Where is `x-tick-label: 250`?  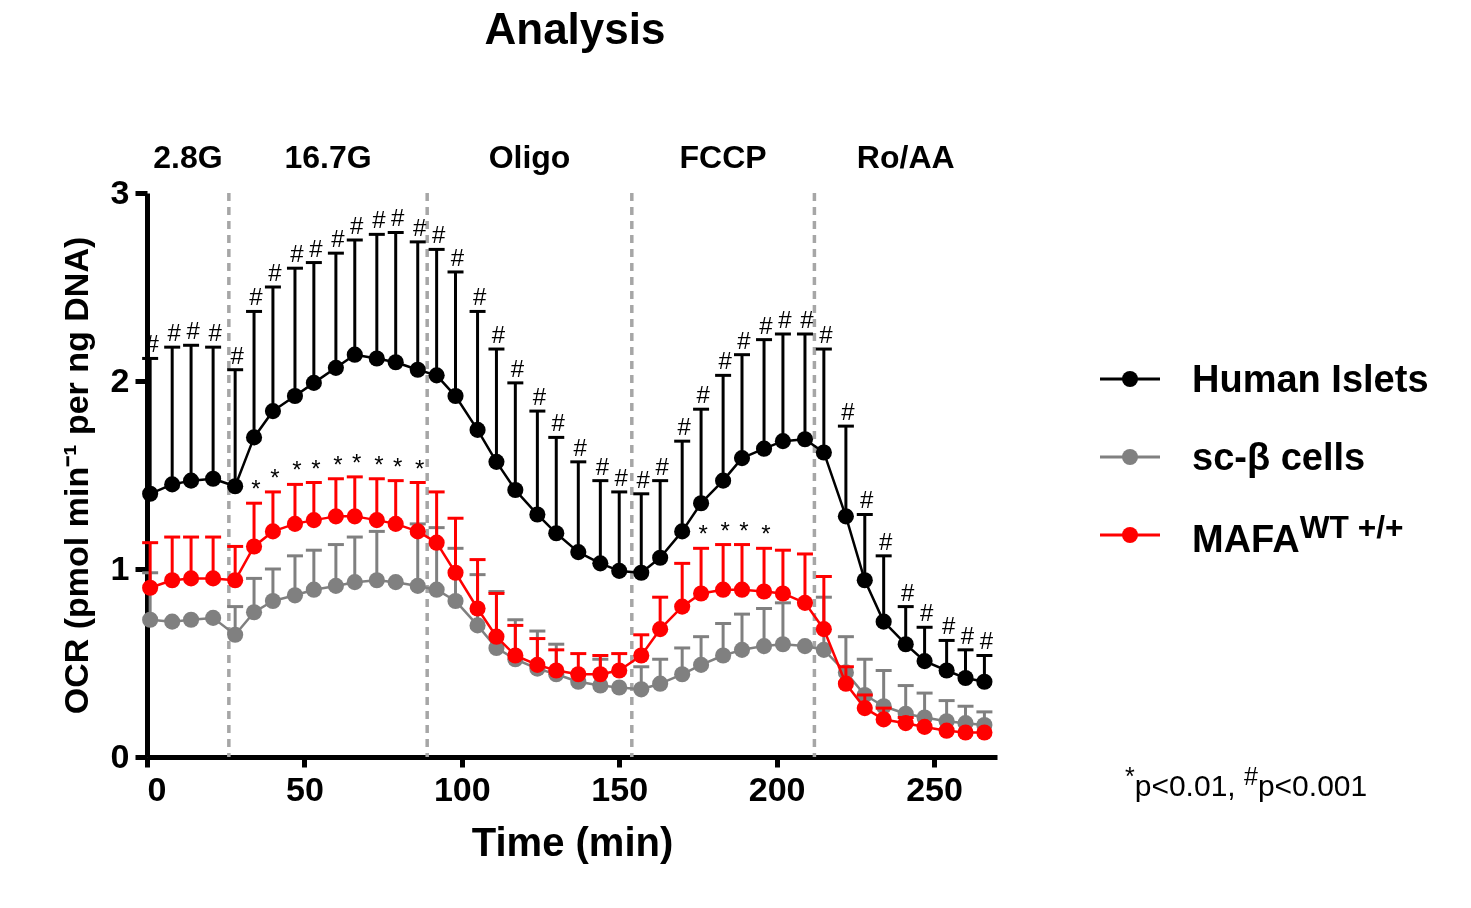 x-tick-label: 250 is located at coordinates (934, 788).